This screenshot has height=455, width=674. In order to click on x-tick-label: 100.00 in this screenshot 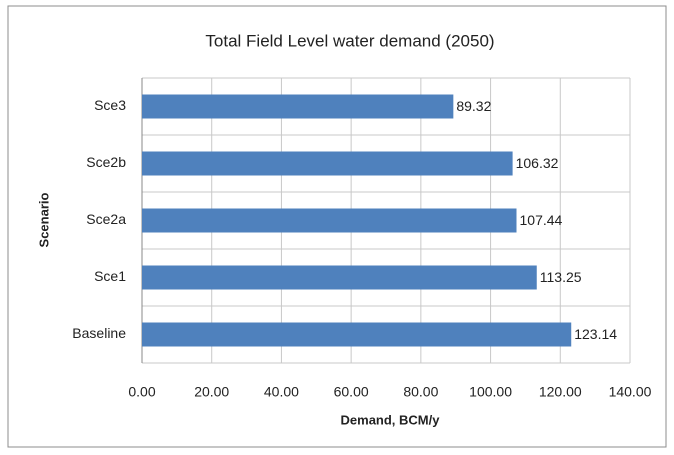, I will do `click(490, 392)`.